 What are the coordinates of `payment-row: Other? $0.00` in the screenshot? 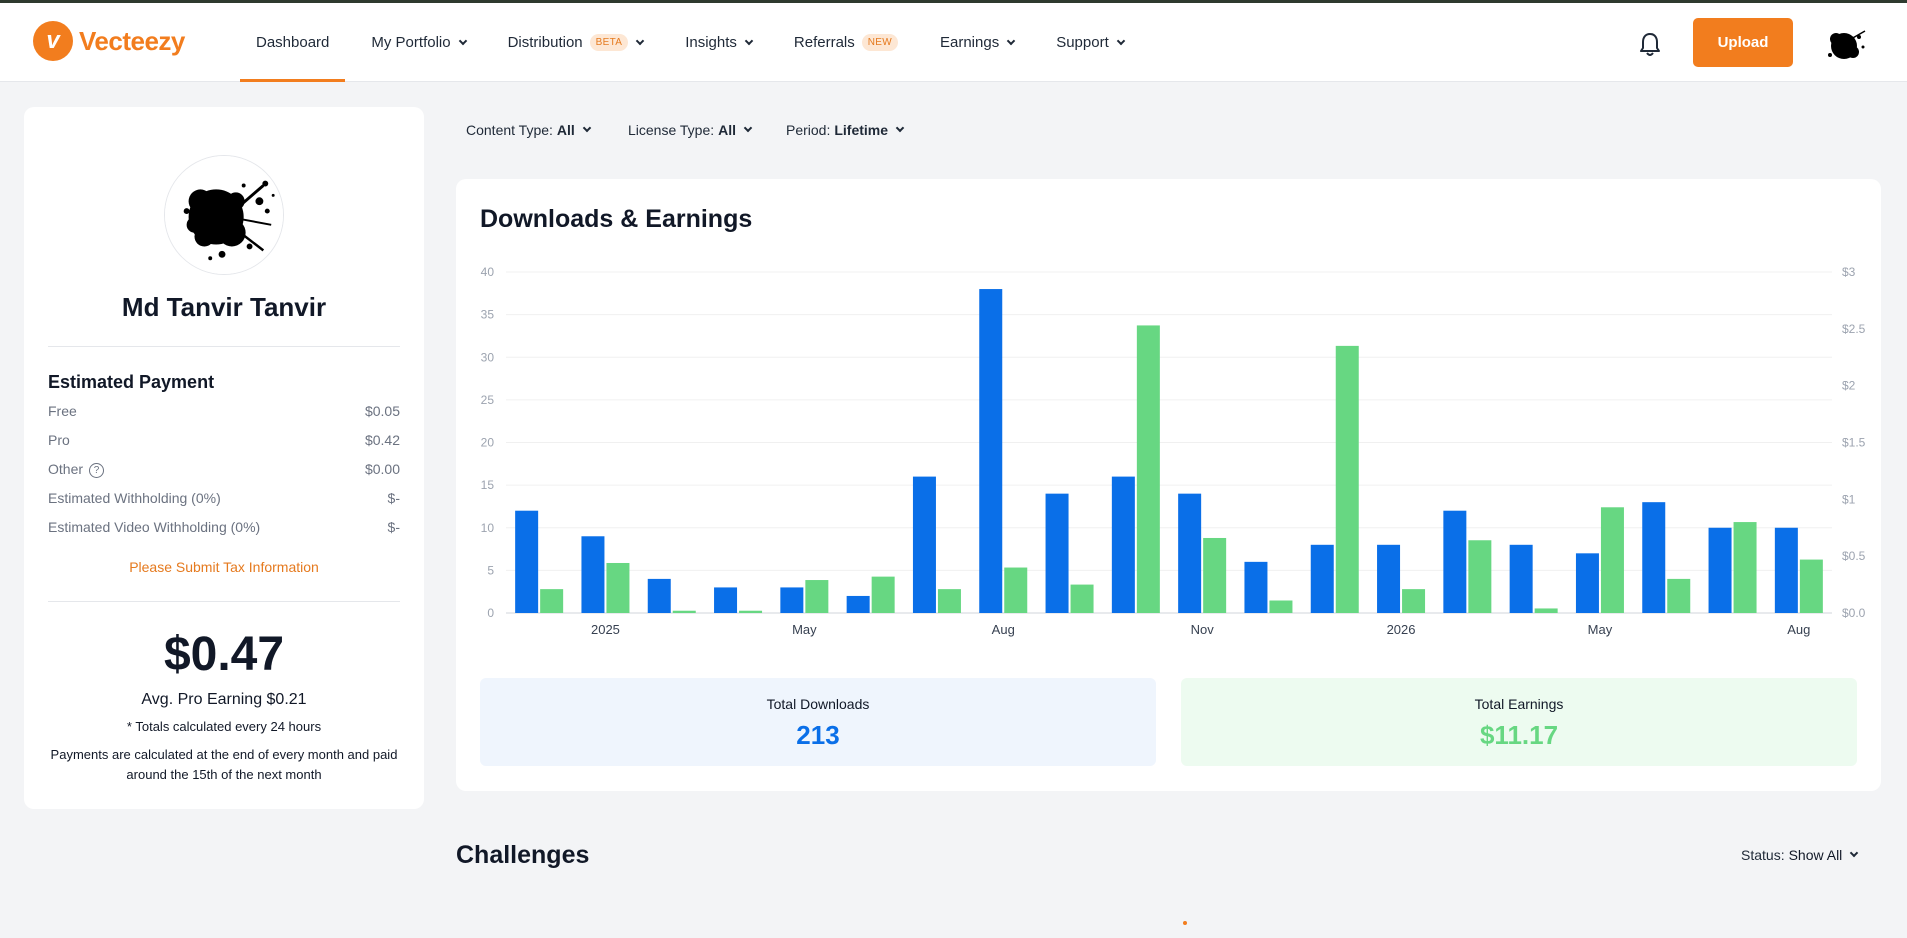 It's located at (224, 469).